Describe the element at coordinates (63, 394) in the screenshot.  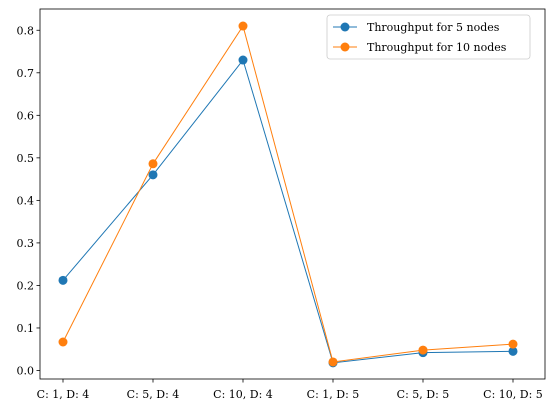
I see `x-tick-label: C: 1, D: 4` at that location.